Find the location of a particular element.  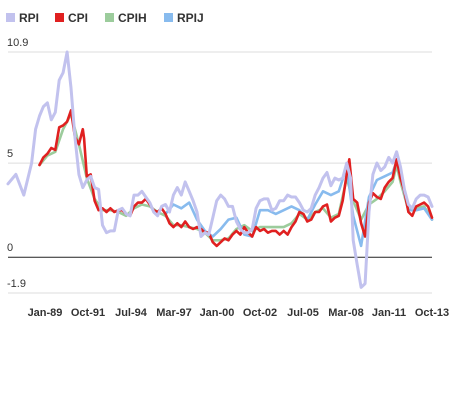

legend-label-rpi: RPI is located at coordinates (29, 18).